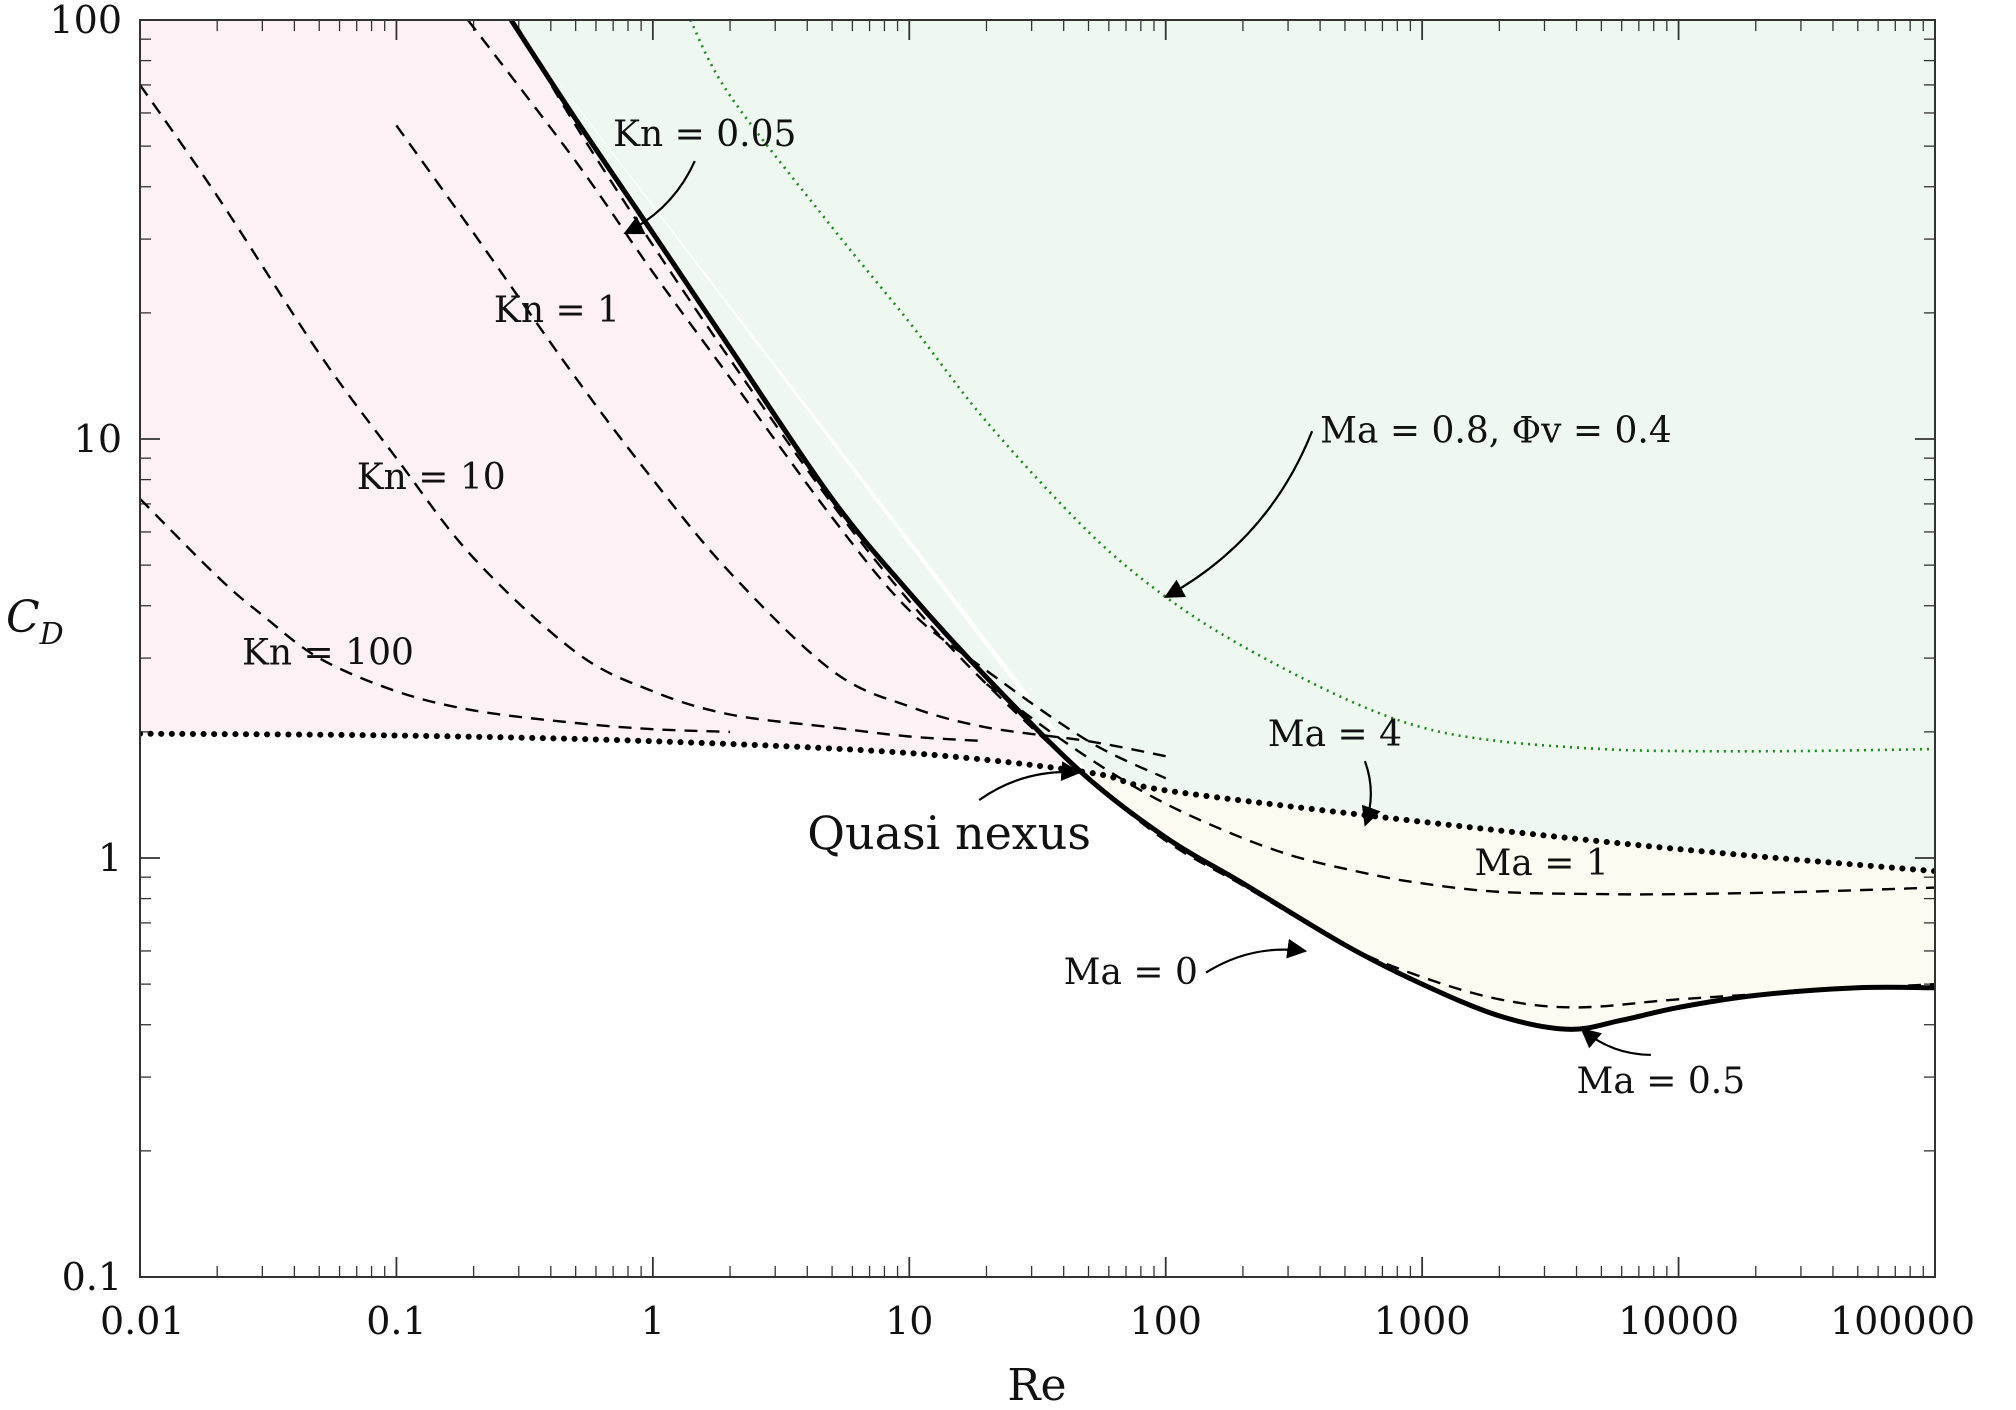 The width and height of the screenshot is (2016, 1410). I want to click on x-tick-label: 100, so click(1165, 1321).